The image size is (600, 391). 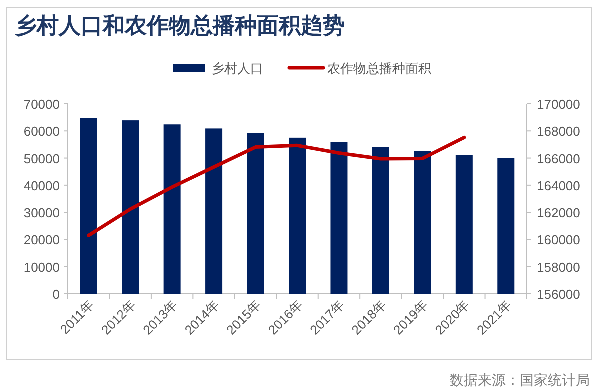 What do you see at coordinates (558, 158) in the screenshot?
I see `y2-tick-label: 166000` at bounding box center [558, 158].